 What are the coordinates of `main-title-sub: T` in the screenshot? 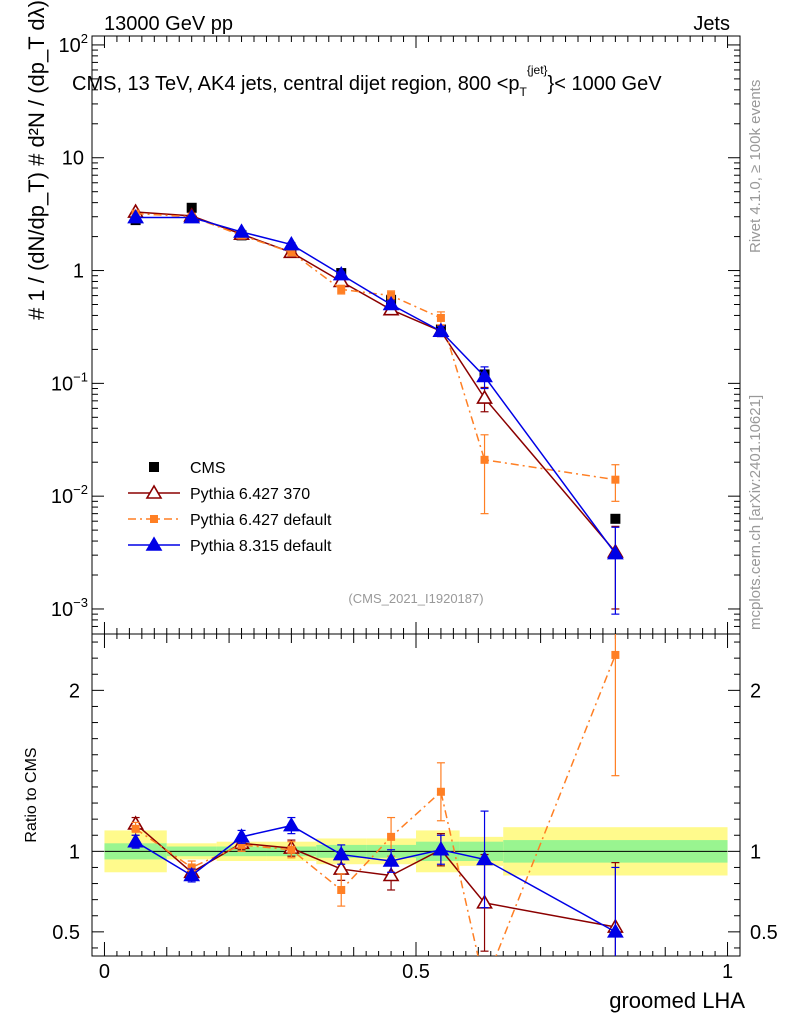 It's located at (524, 92).